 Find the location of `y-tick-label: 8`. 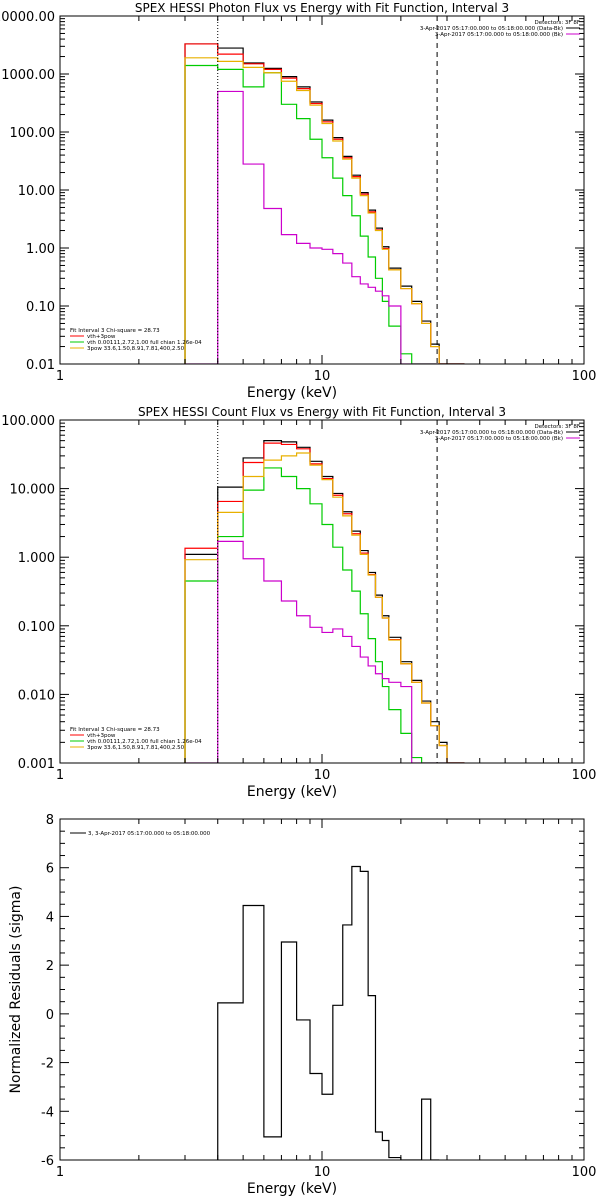

y-tick-label: 8 is located at coordinates (50, 820).